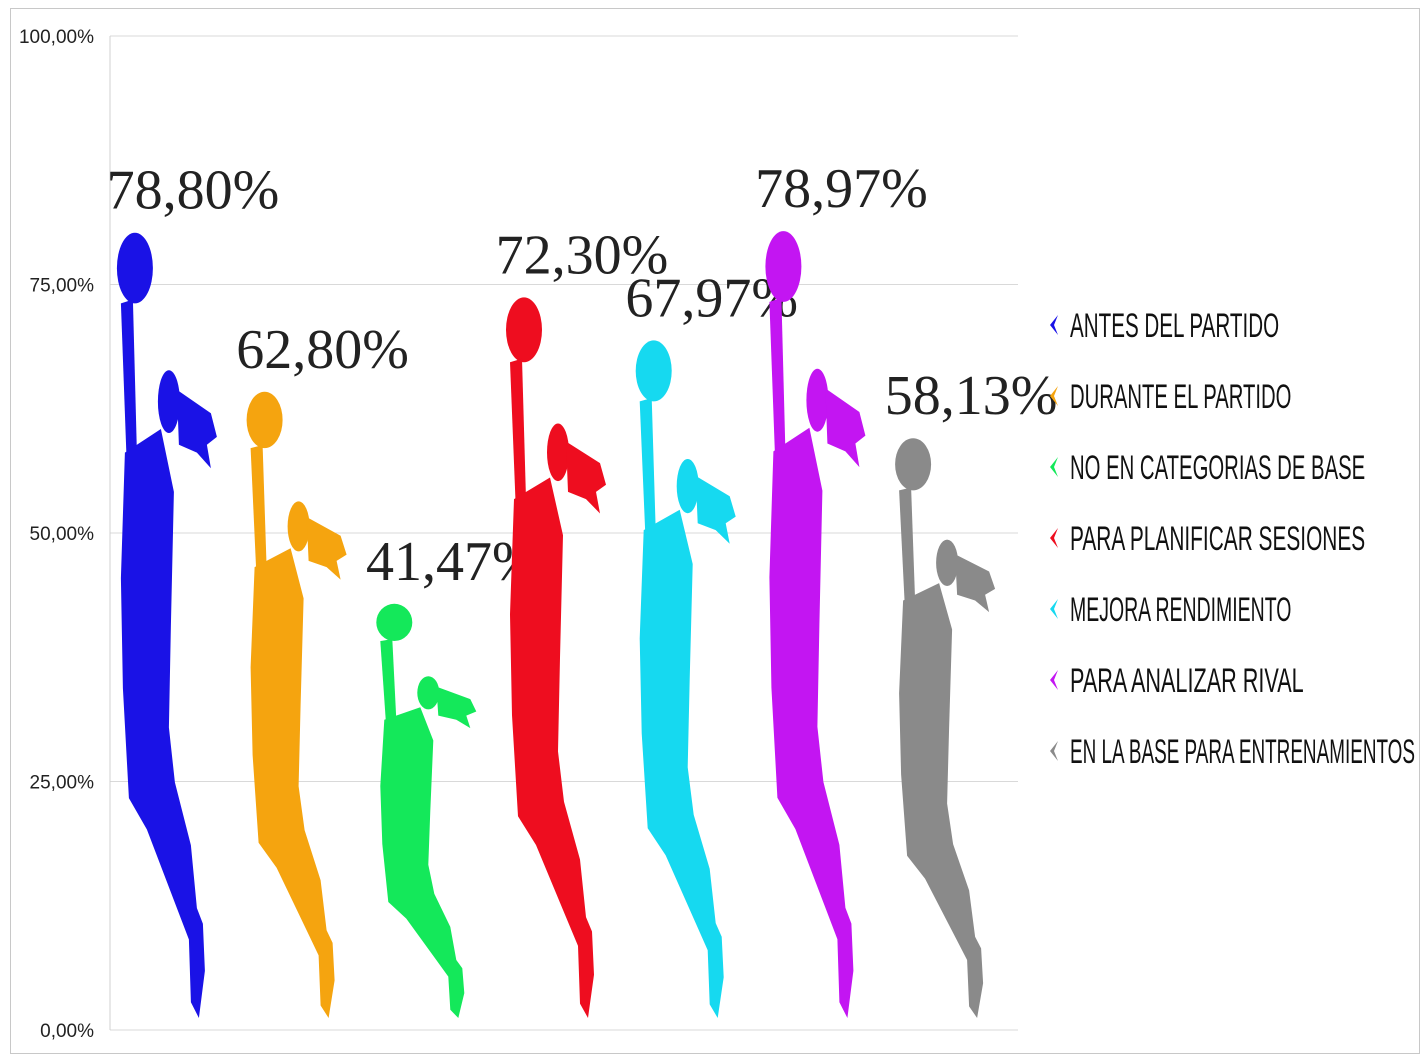  Describe the element at coordinates (62, 286) in the screenshot. I see `y-tick-label: 75,00%` at that location.